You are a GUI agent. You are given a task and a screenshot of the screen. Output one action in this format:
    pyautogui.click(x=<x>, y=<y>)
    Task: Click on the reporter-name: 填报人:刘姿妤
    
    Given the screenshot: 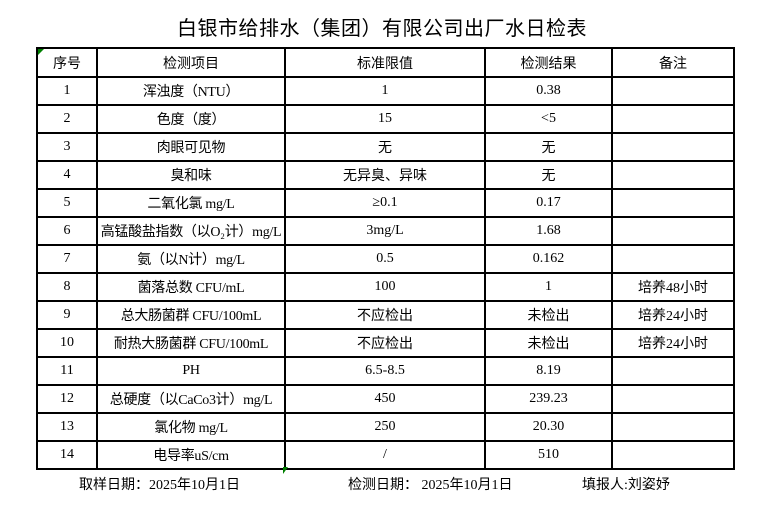 What is the action you would take?
    pyautogui.click(x=626, y=485)
    